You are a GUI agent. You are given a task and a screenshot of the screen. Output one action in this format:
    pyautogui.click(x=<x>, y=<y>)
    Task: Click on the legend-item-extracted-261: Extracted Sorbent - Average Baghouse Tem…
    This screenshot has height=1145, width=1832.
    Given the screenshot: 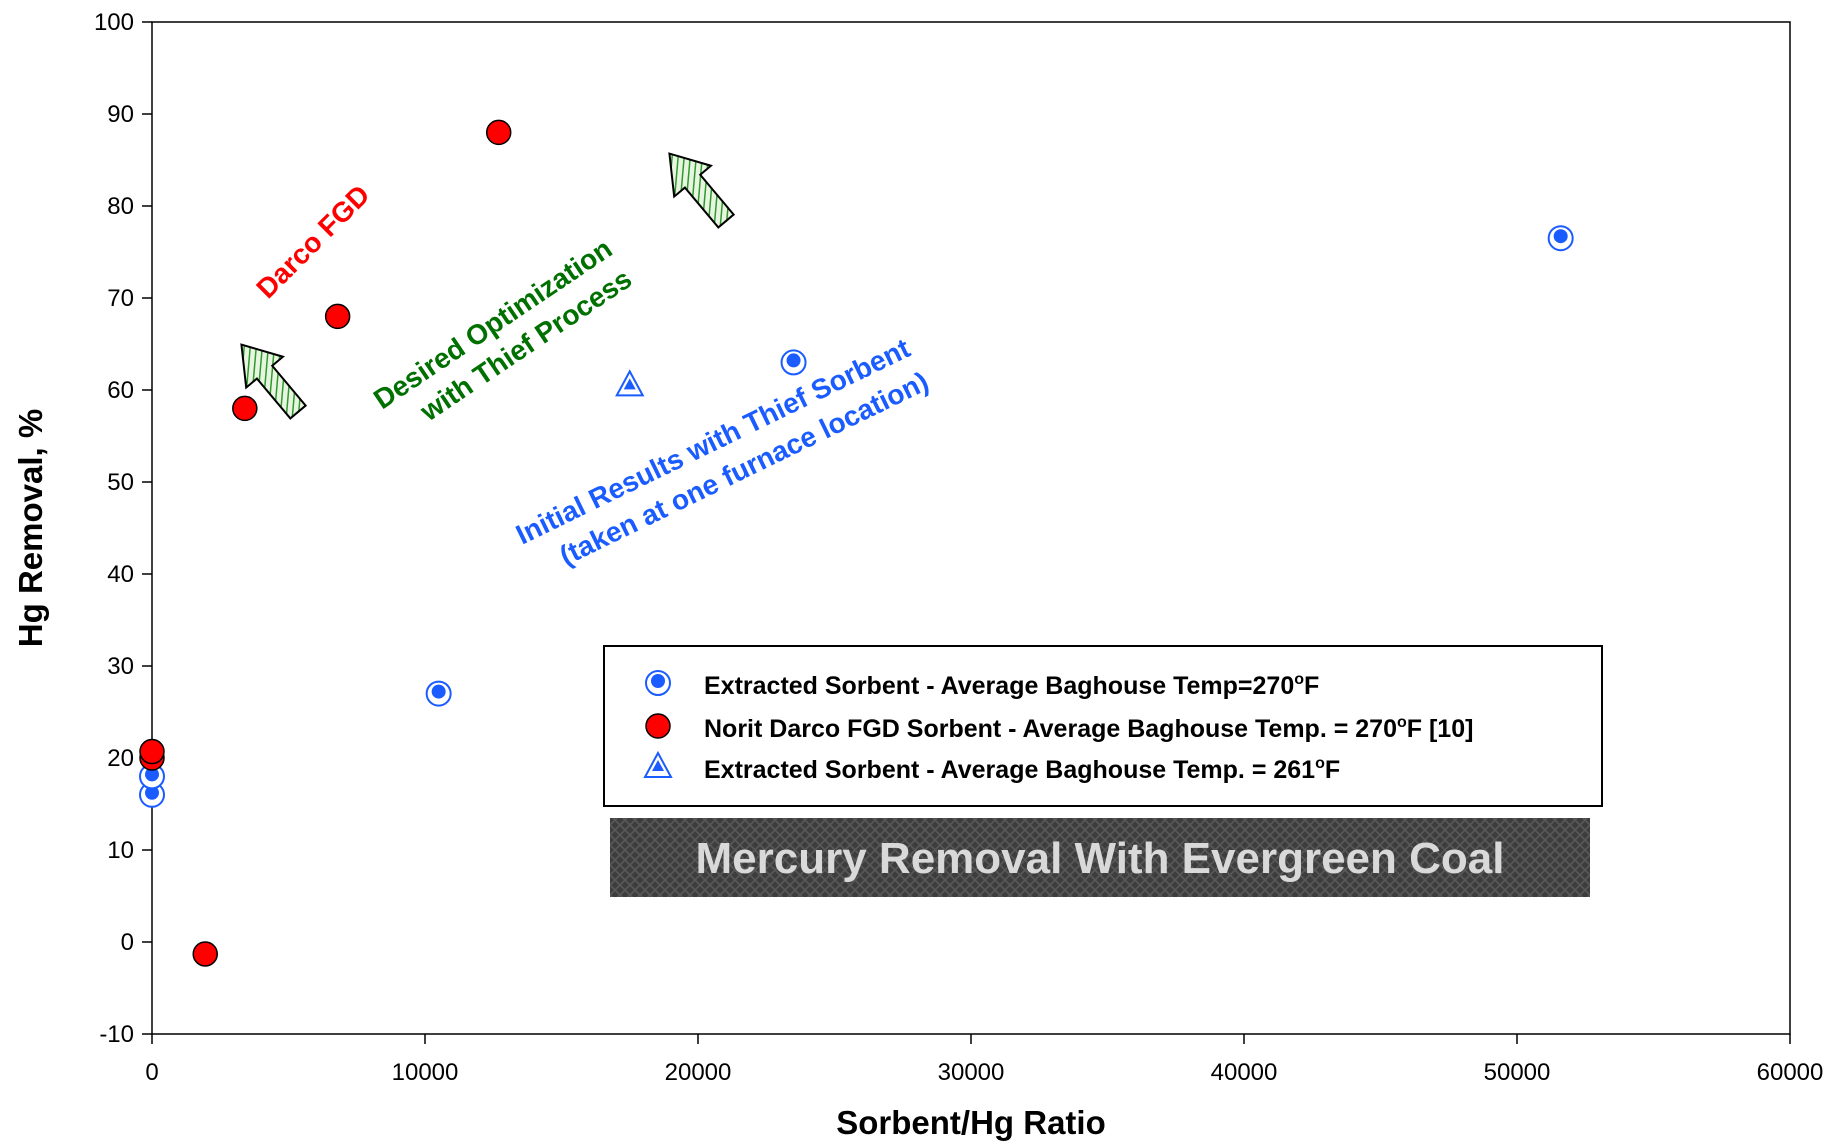 What is the action you would take?
    pyautogui.click(x=991, y=767)
    